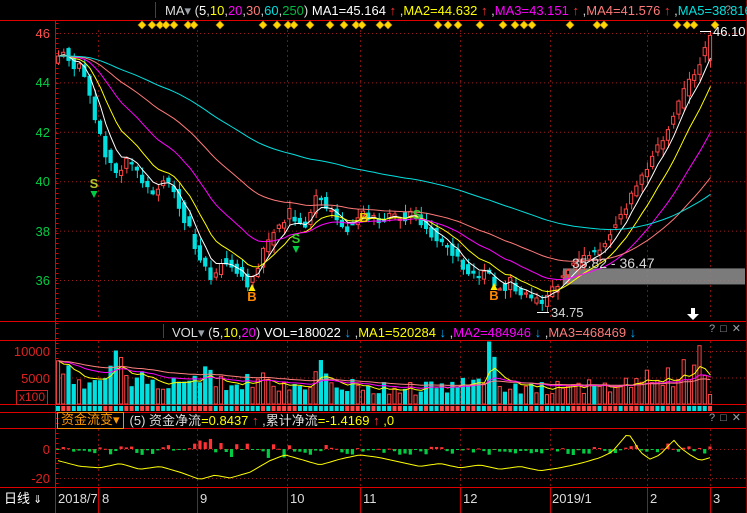 This screenshot has height=513, width=747. I want to click on low-price-label: 34.75, so click(567, 312).